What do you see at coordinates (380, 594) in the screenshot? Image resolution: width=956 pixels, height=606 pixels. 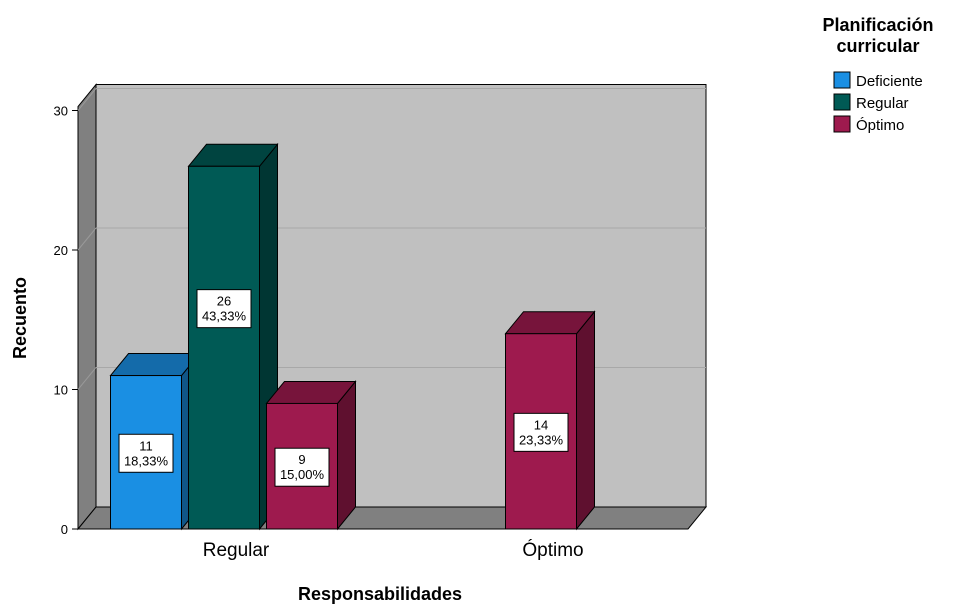 I see `x-axis-title: Responsabilidades` at bounding box center [380, 594].